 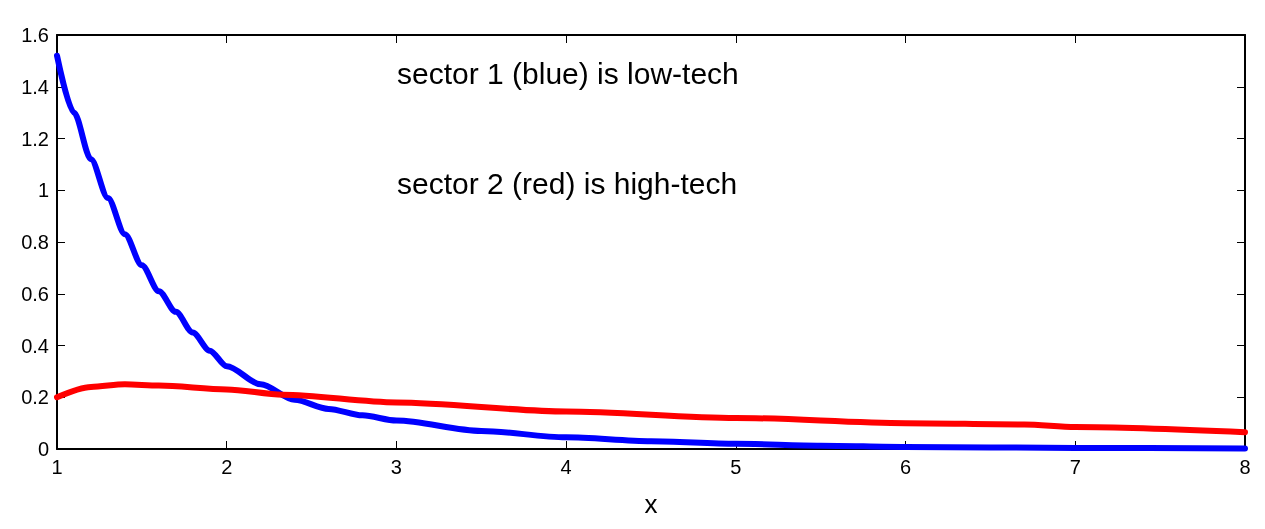 I want to click on annotation: sector 1 (blue) is low-tech, so click(x=568, y=73).